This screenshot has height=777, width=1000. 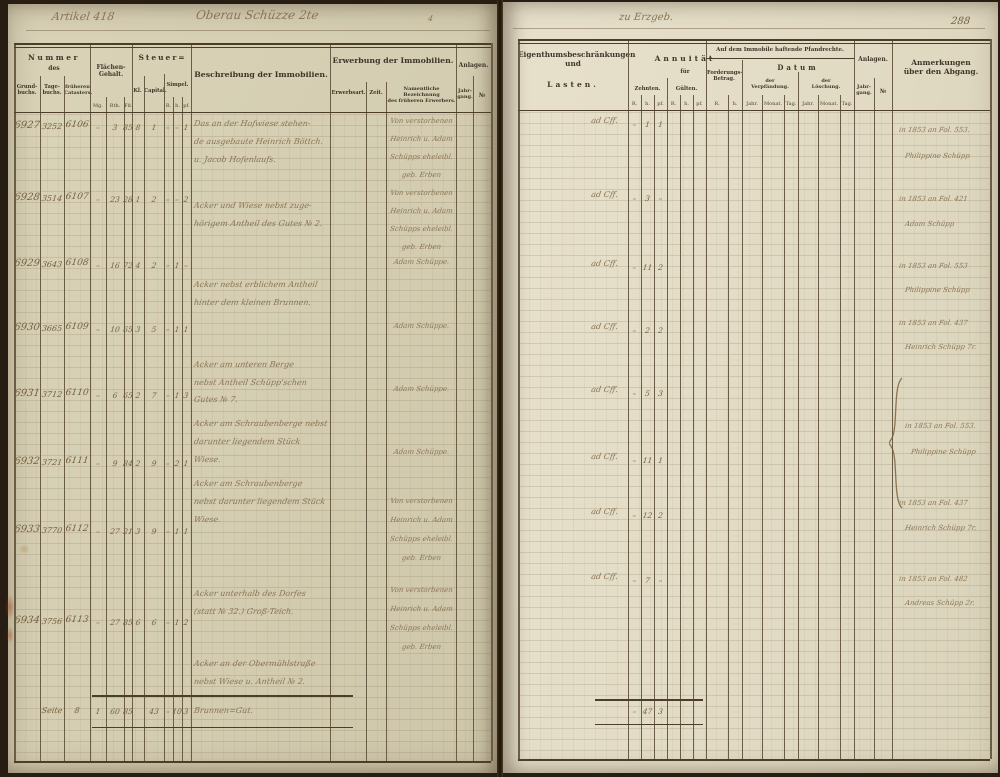 What do you see at coordinates (933, 323) in the screenshot?
I see `anmerkung-line: in 1853 an Fol. 437` at bounding box center [933, 323].